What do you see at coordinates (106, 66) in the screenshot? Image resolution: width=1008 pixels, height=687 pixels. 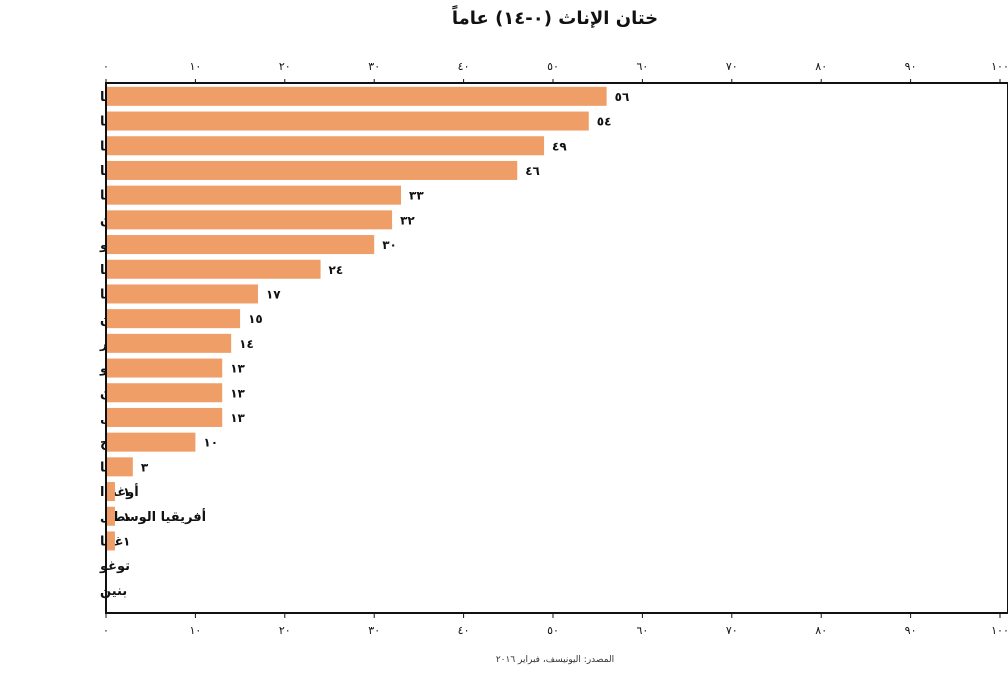 I see `x-tick-label-top: ٠` at bounding box center [106, 66].